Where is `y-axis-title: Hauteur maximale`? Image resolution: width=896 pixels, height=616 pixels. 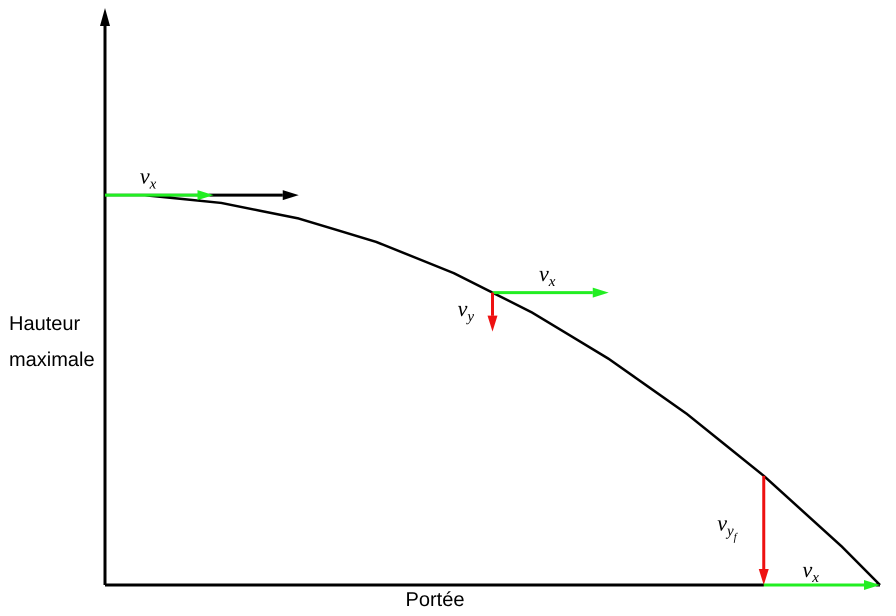 y-axis-title: Hauteur maximale is located at coordinates (52, 342).